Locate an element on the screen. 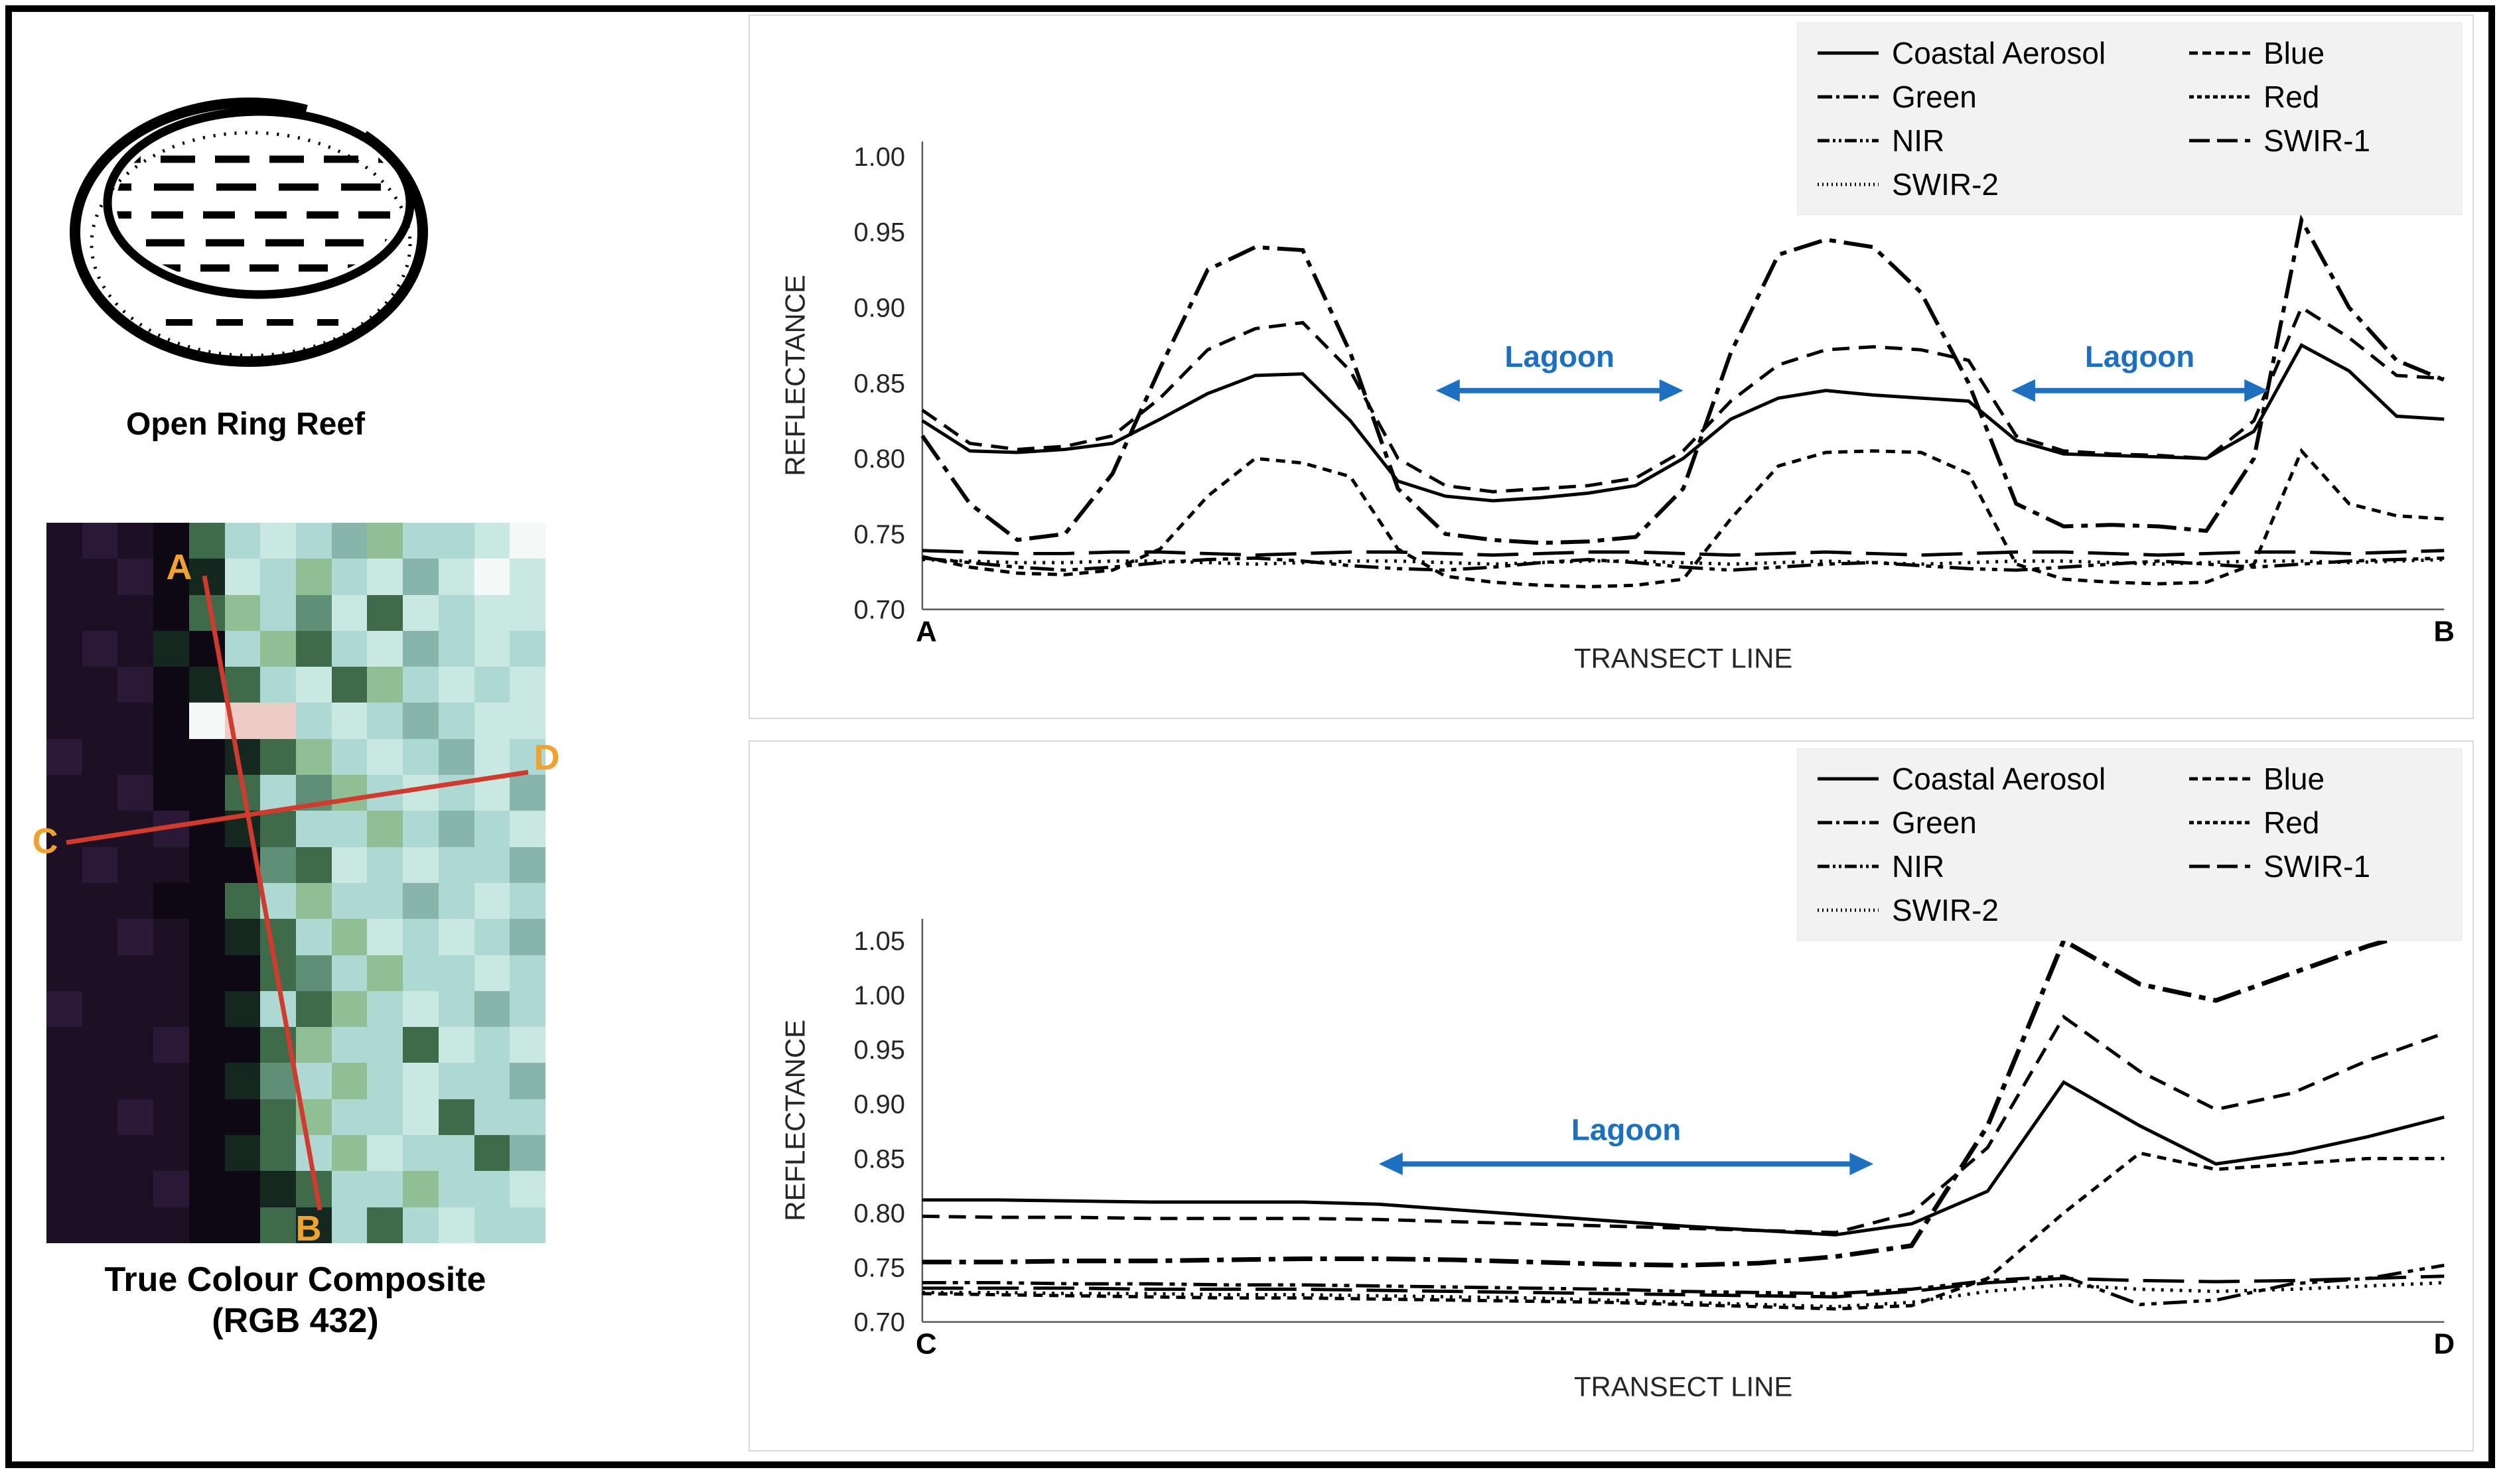  legend-label: Red is located at coordinates (2292, 97).